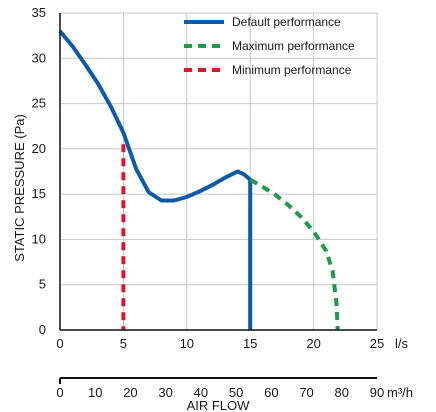 This screenshot has width=436, height=412. What do you see at coordinates (59, 392) in the screenshot?
I see `x2-tick-label: 0` at bounding box center [59, 392].